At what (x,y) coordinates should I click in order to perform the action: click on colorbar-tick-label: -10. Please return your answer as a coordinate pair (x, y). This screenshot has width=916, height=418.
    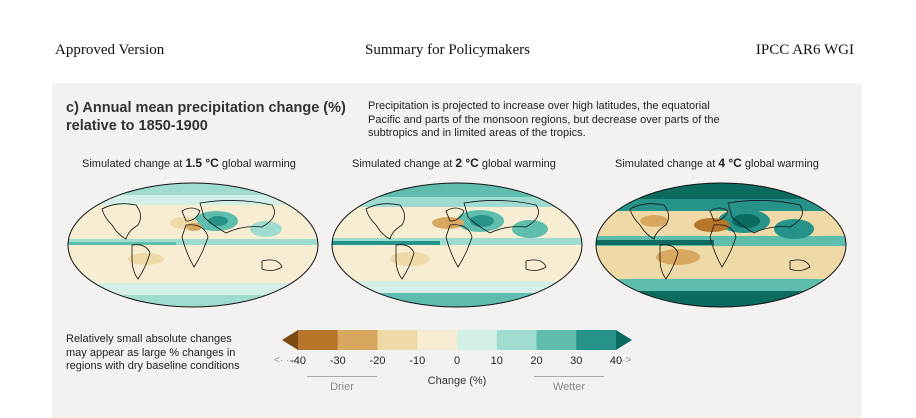
    Looking at the image, I should click on (417, 361).